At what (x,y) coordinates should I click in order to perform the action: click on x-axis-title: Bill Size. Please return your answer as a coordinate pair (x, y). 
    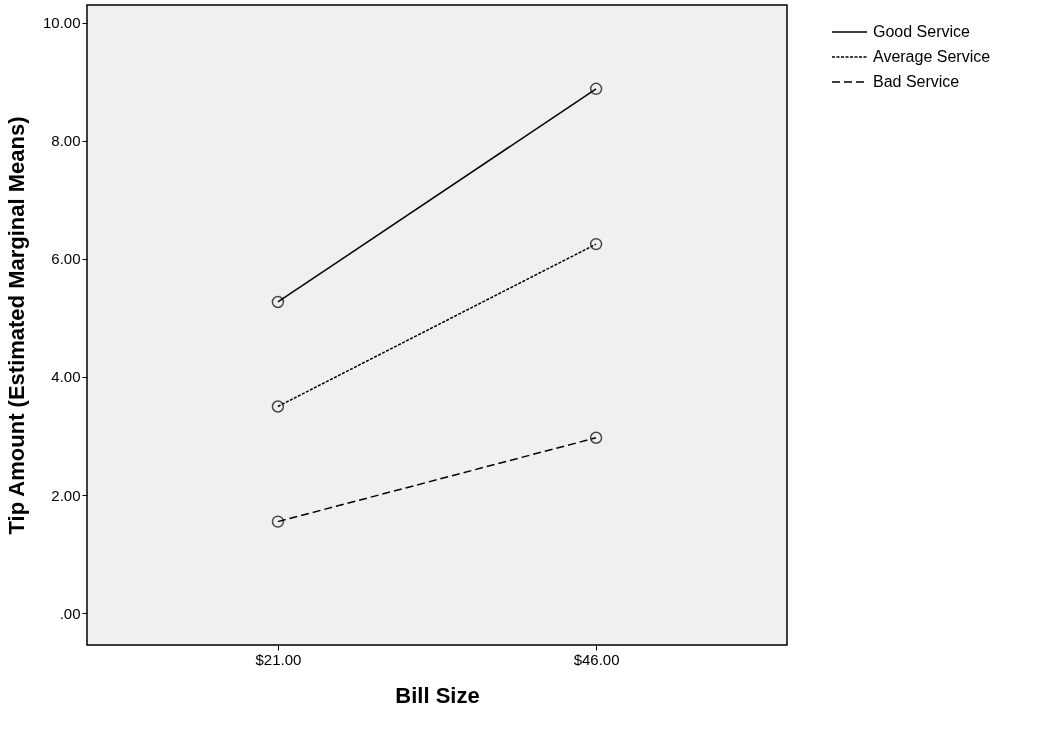
    Looking at the image, I should click on (437, 695).